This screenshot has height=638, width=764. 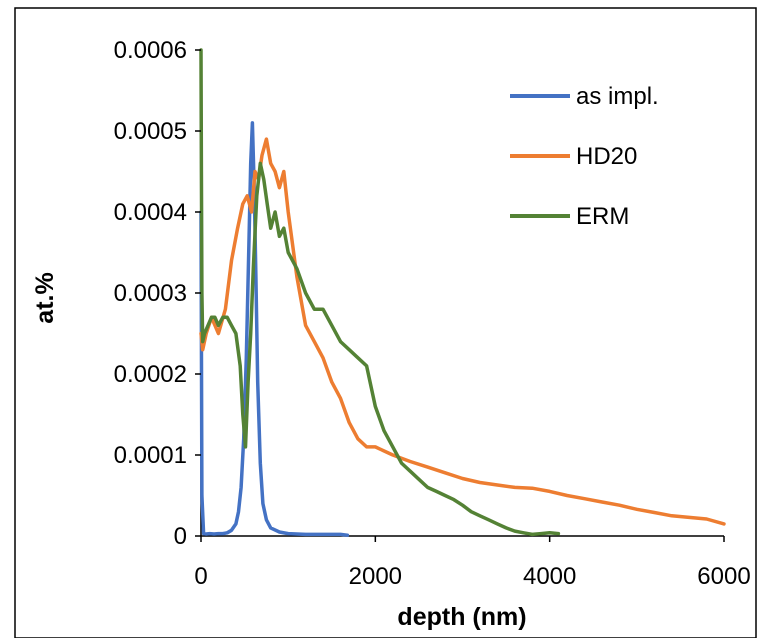 What do you see at coordinates (150, 293) in the screenshot?
I see `y-tick-label: 0.0003` at bounding box center [150, 293].